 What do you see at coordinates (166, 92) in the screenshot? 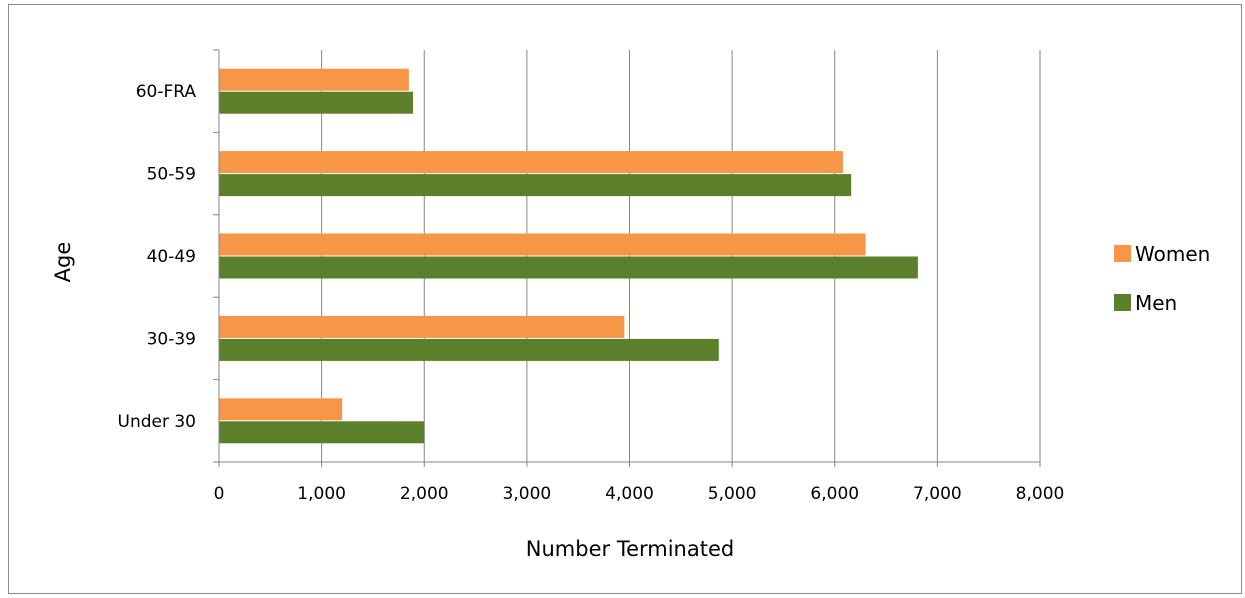
I see `y-tick-label: 60-FRA` at bounding box center [166, 92].